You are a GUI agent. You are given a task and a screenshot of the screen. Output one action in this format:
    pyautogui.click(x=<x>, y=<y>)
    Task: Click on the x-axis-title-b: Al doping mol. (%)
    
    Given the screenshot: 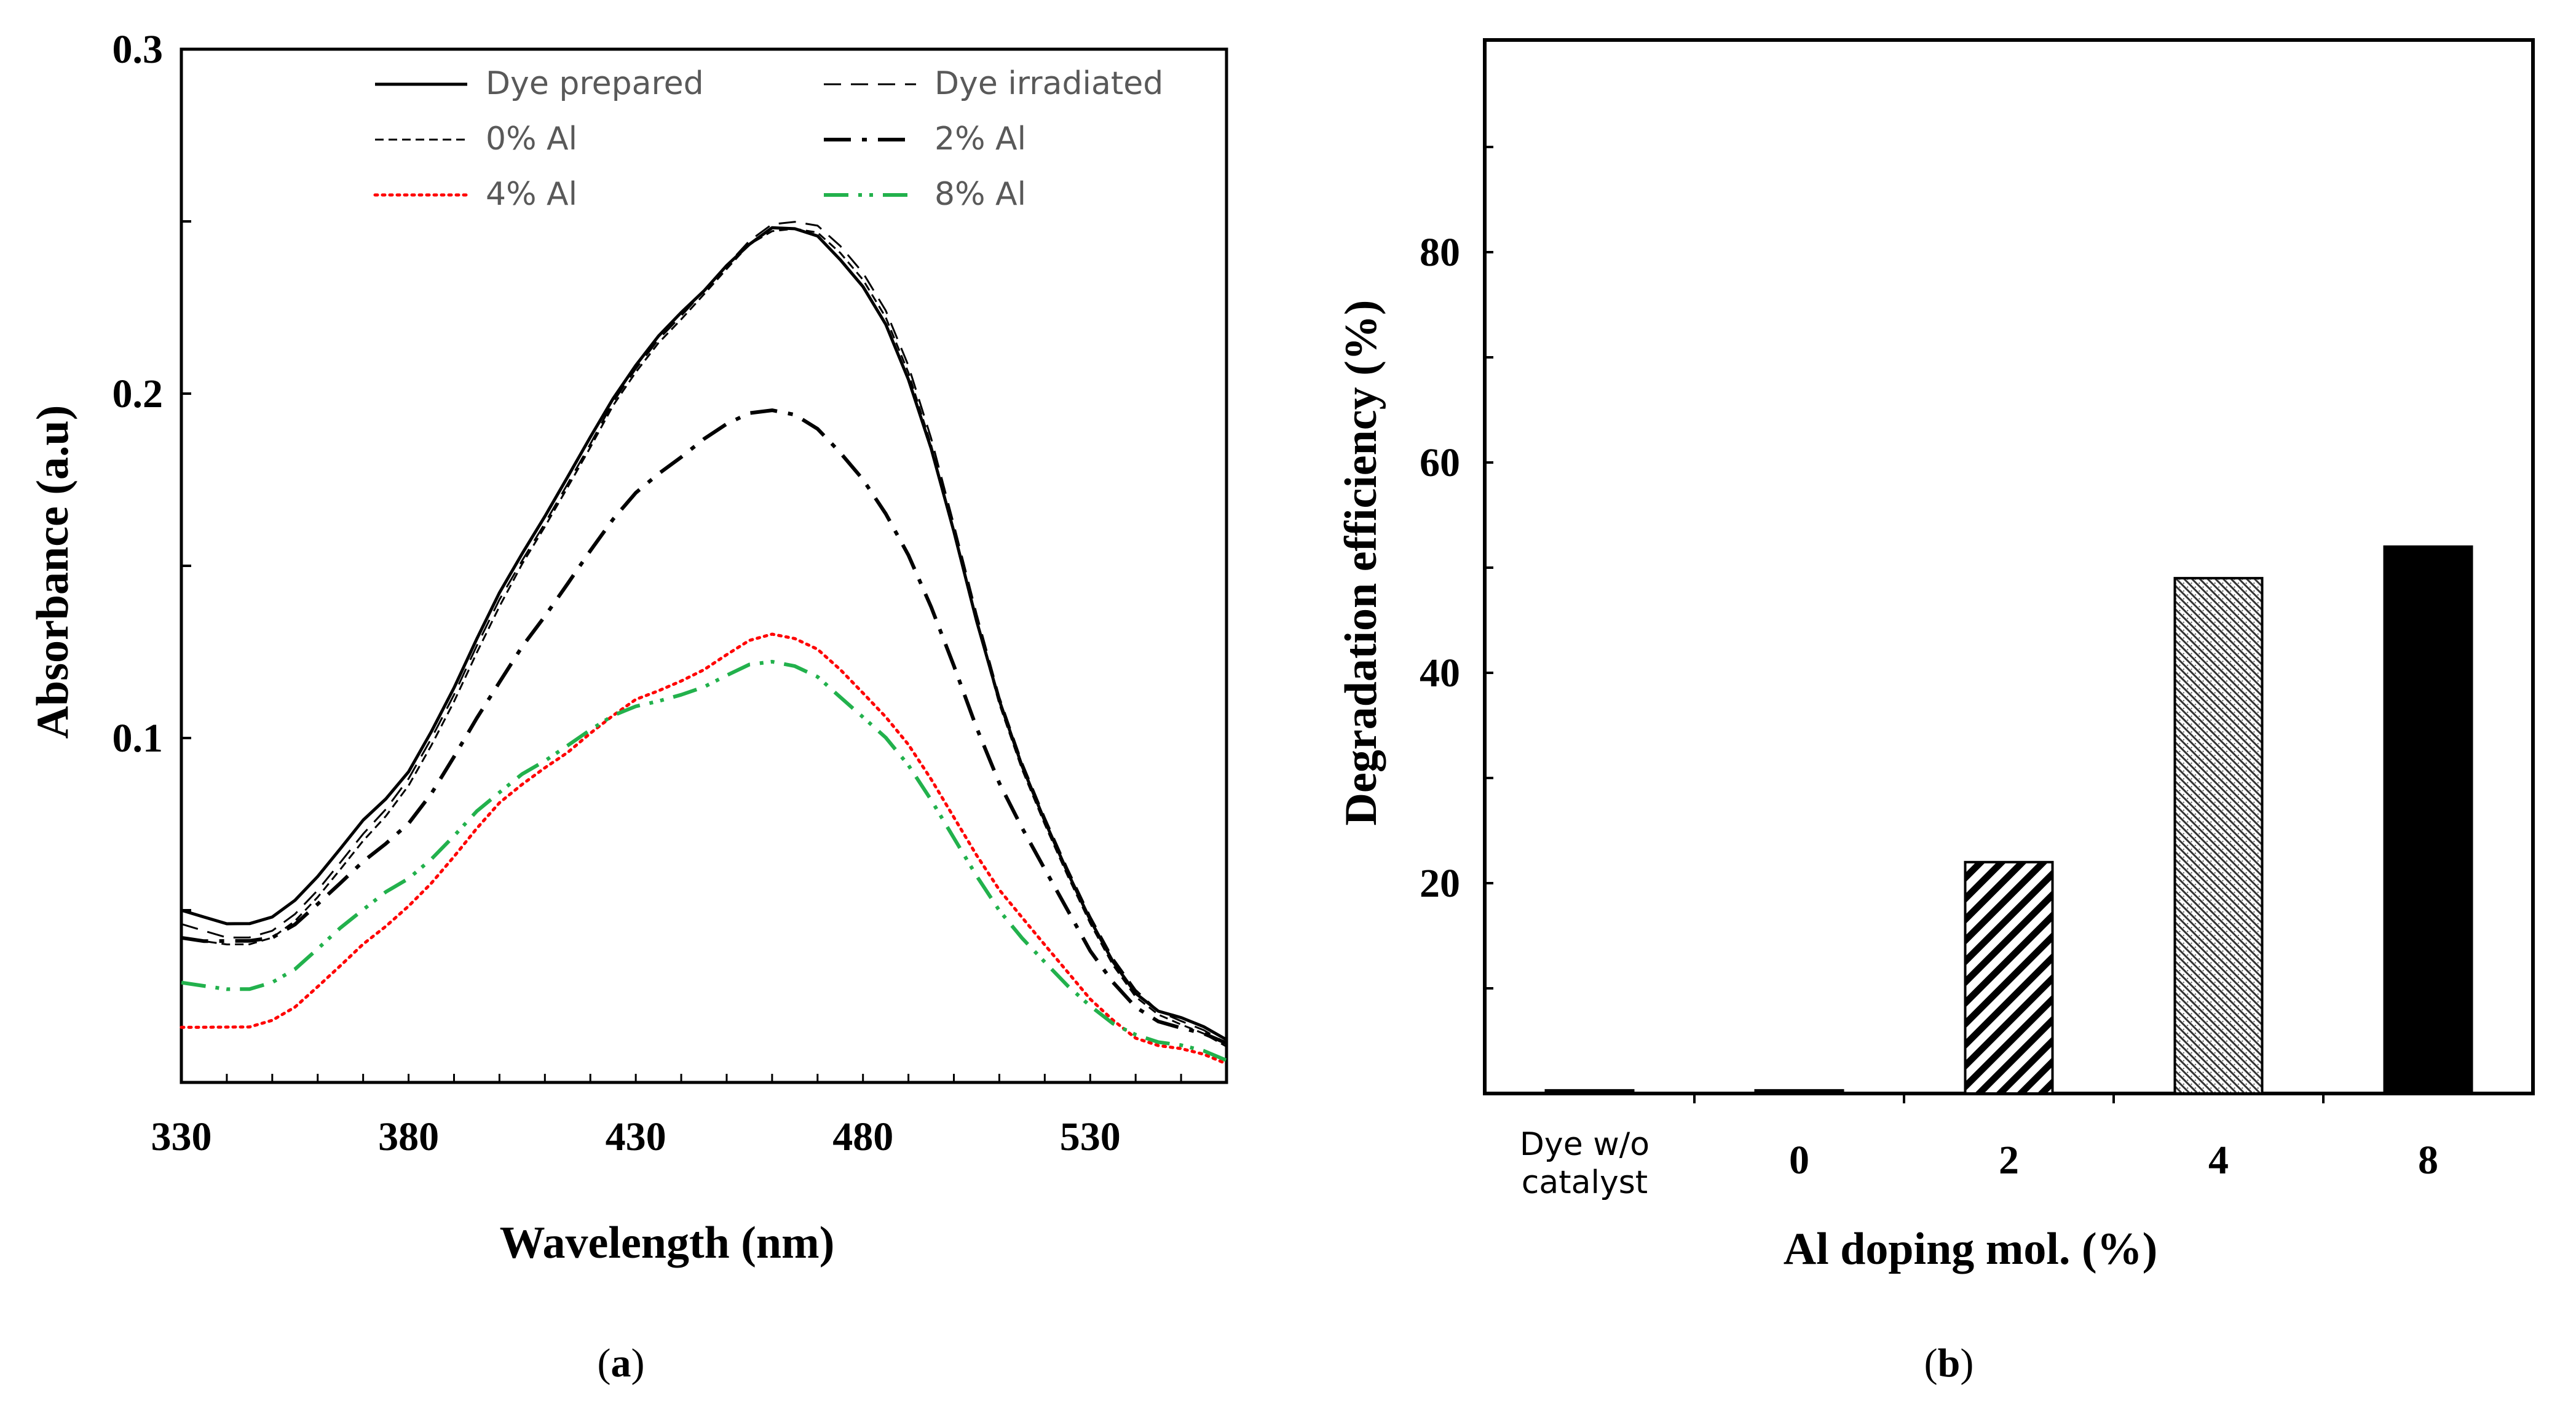 What is the action you would take?
    pyautogui.click(x=1971, y=1249)
    